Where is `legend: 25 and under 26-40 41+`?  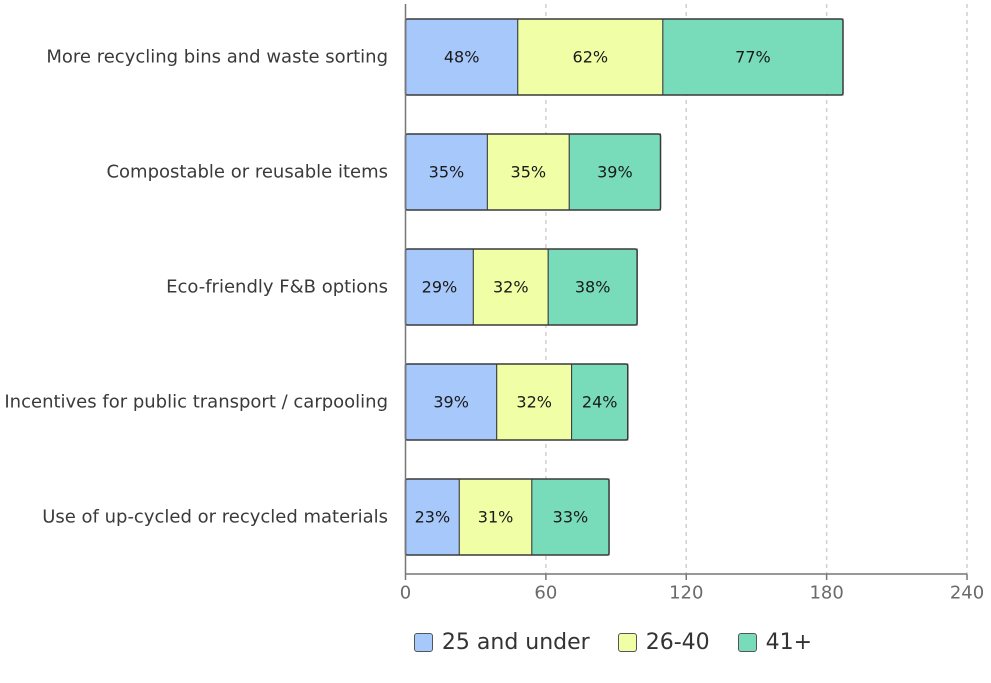 legend: 25 and under 26-40 41+ is located at coordinates (495, 642).